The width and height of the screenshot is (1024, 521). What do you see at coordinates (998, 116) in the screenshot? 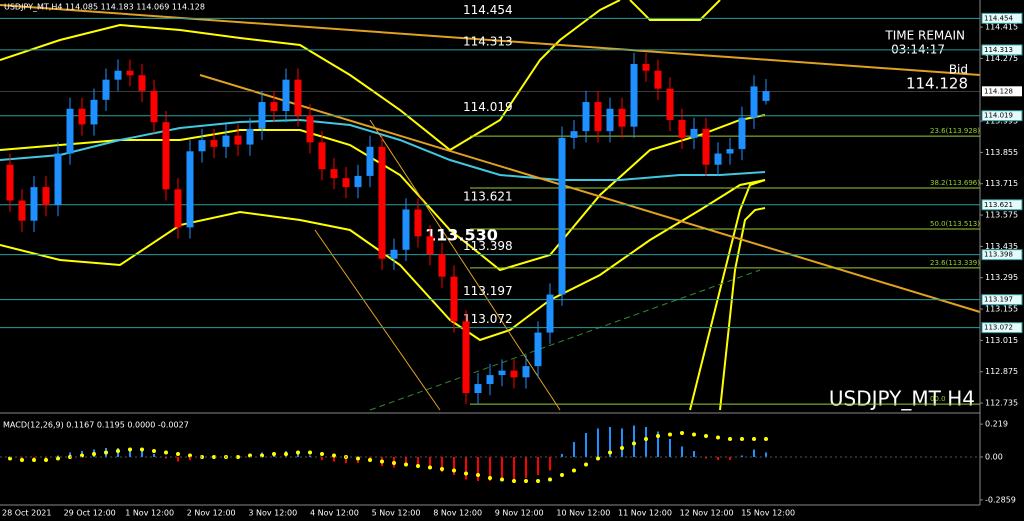
I see `level-box-label: 114.019` at bounding box center [998, 116].